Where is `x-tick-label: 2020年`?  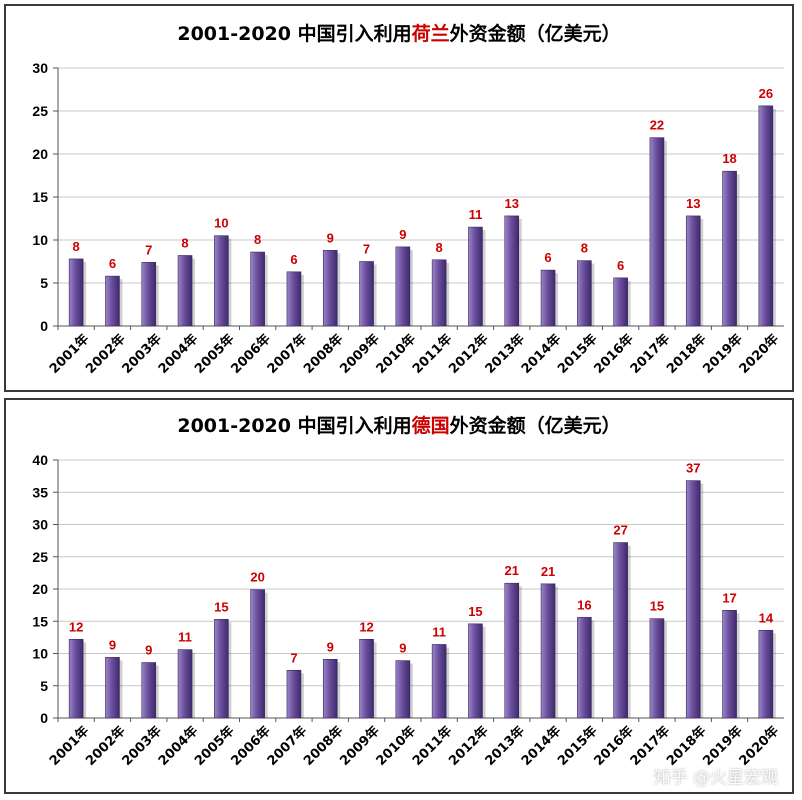 x-tick-label: 2020年 is located at coordinates (759, 354).